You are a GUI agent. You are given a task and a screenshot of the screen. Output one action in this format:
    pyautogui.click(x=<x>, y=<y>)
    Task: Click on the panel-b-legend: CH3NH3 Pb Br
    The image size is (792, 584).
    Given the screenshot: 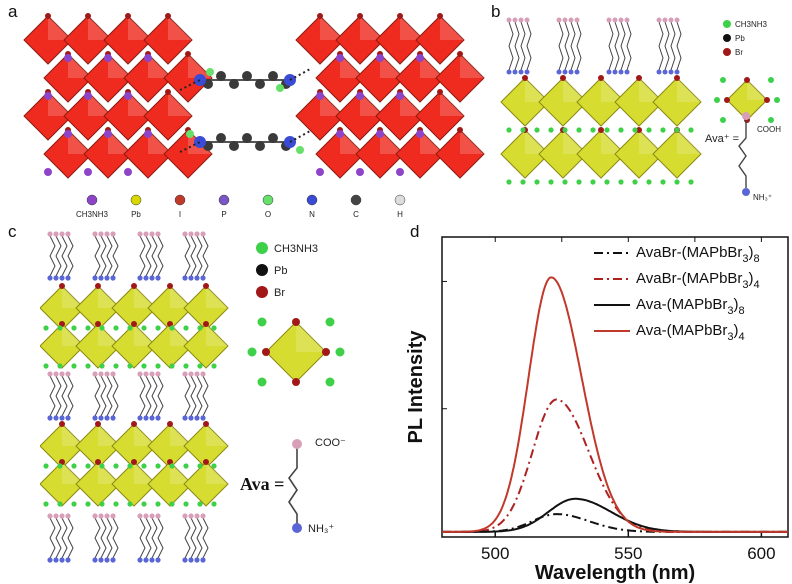 What is the action you would take?
    pyautogui.click(x=747, y=71)
    